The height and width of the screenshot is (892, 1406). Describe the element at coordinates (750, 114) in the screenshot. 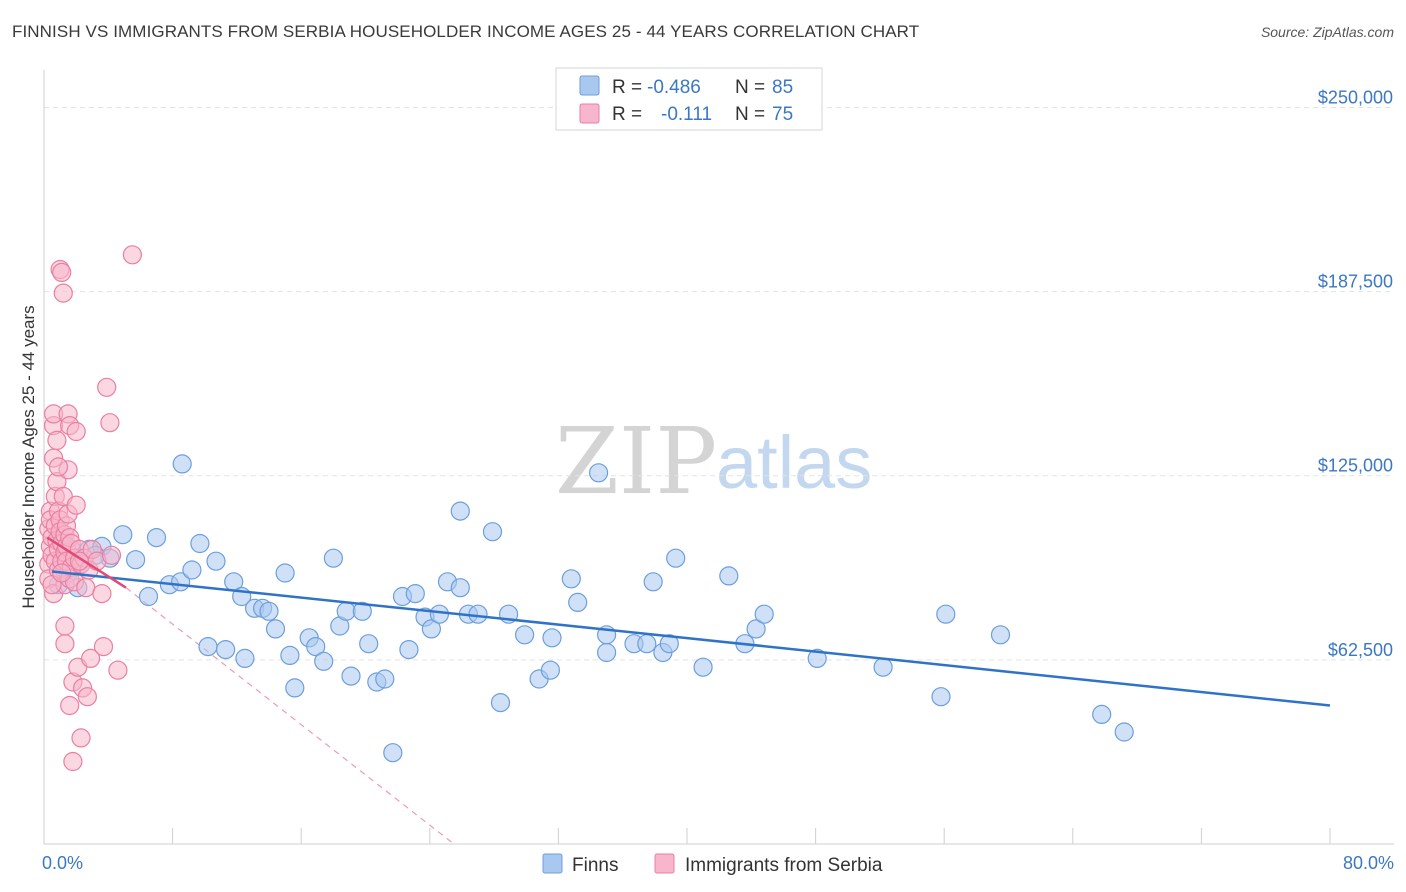

I see `legend-serbia-n-label: N =` at that location.